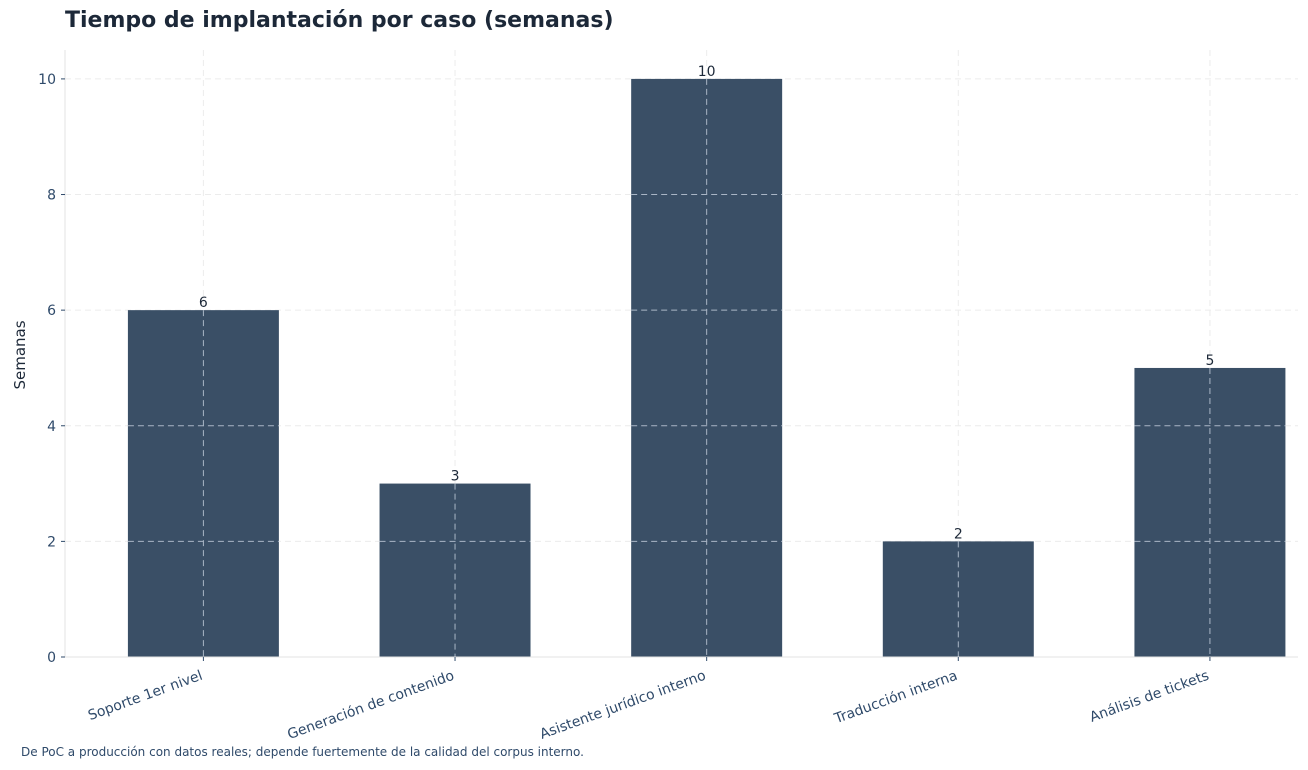  What do you see at coordinates (51, 542) in the screenshot?
I see `y-tick-label: 2` at bounding box center [51, 542].